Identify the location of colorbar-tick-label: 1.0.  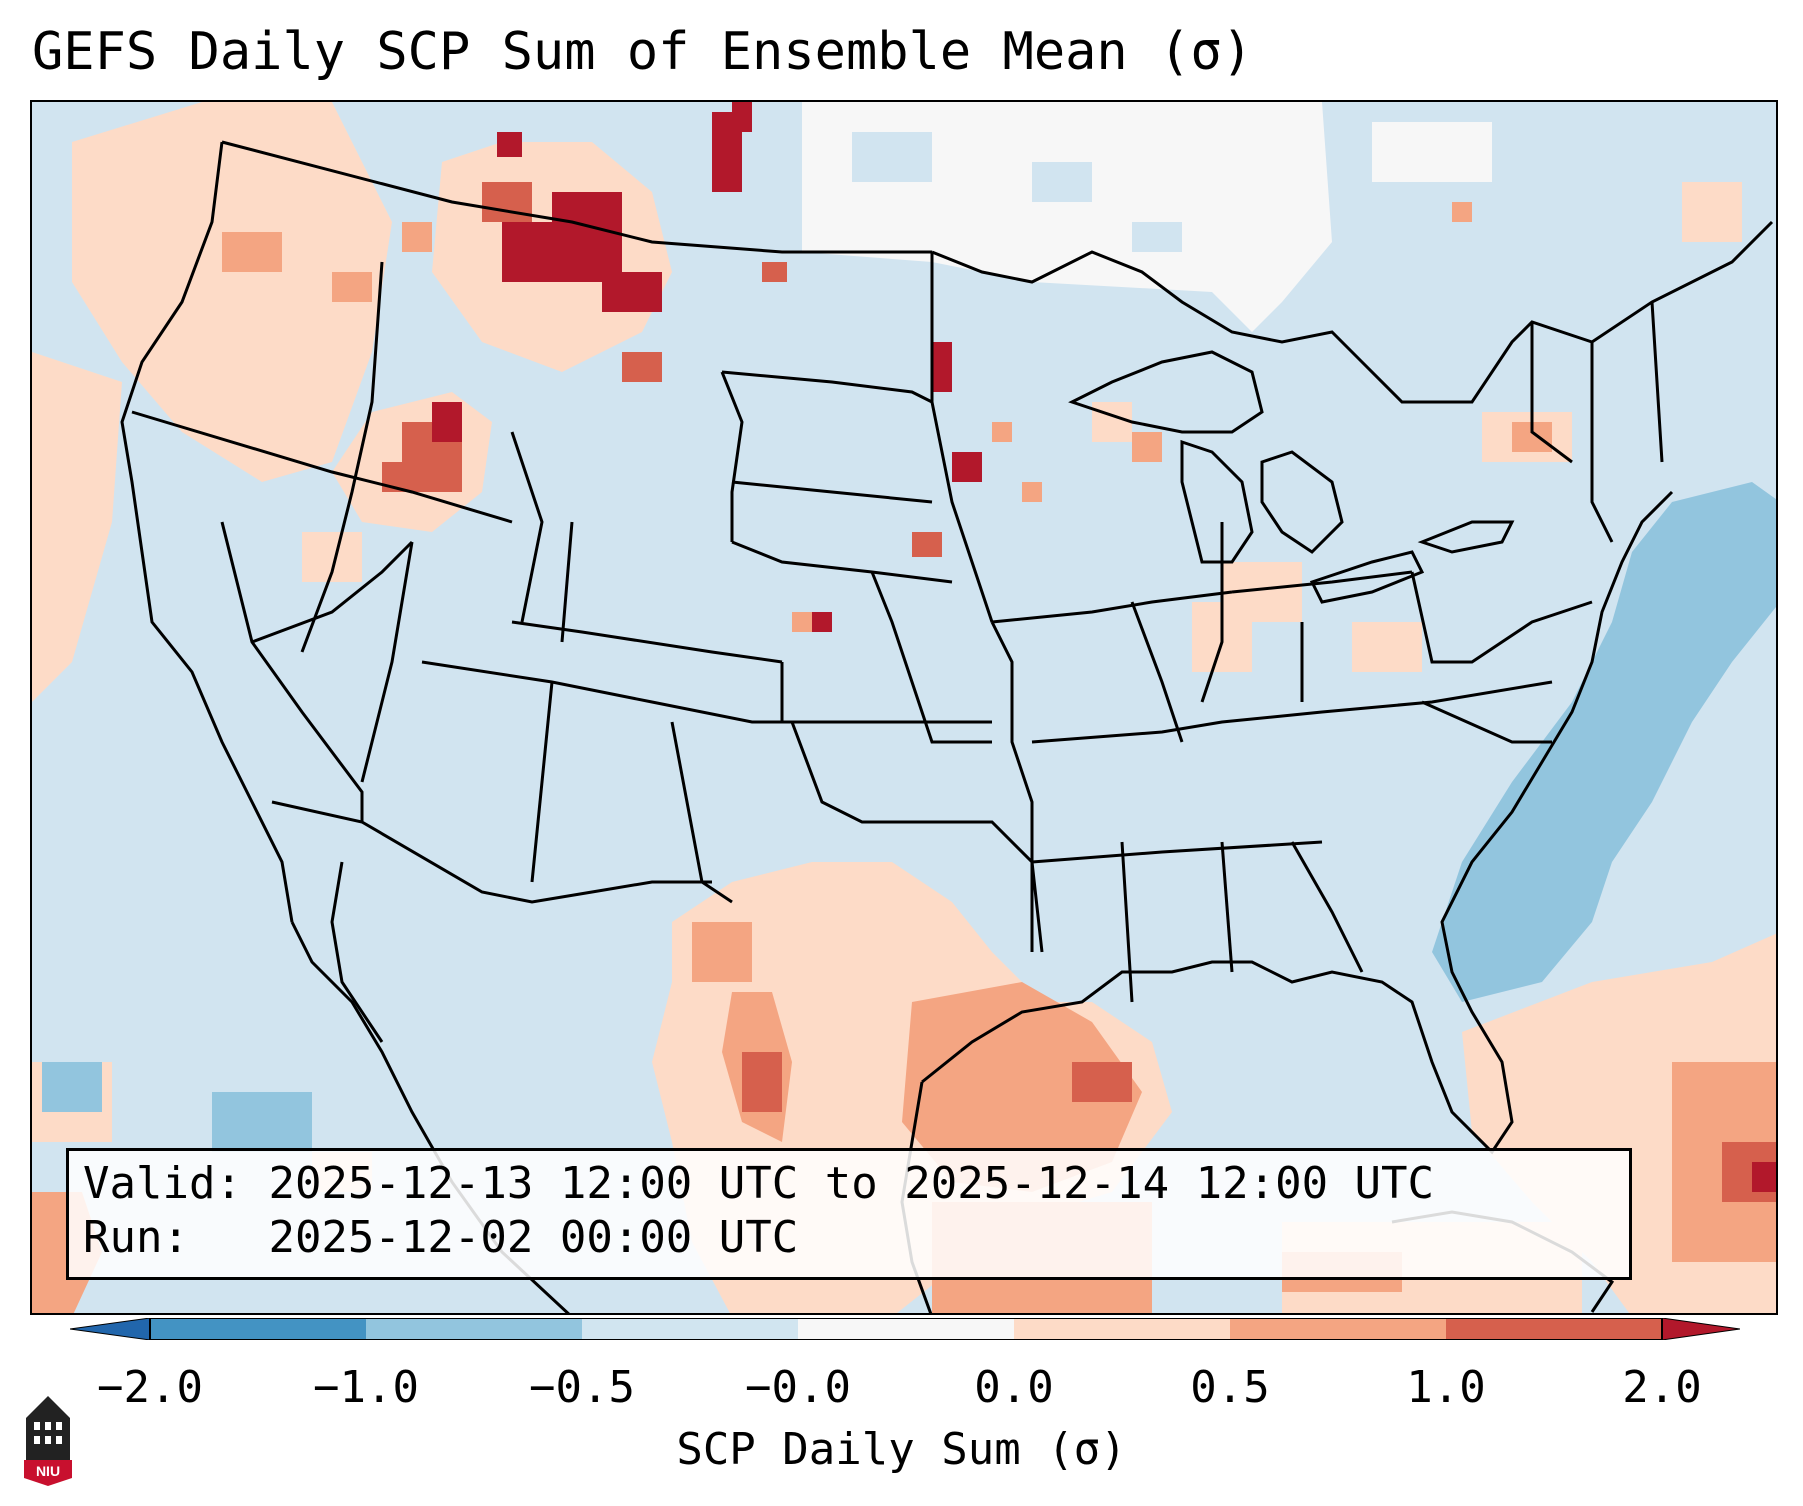
(1446, 1387).